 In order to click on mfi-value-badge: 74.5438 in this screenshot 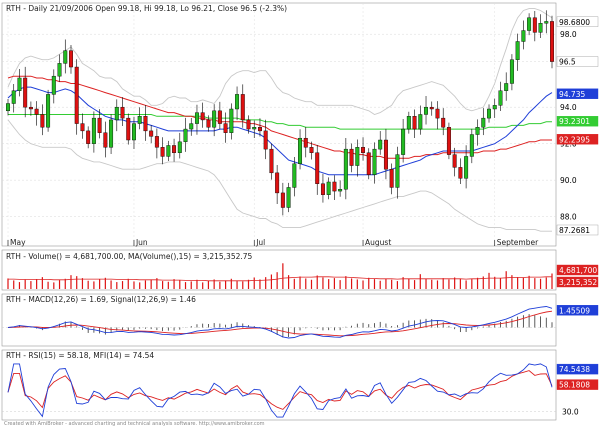, I will do `click(574, 369)`.